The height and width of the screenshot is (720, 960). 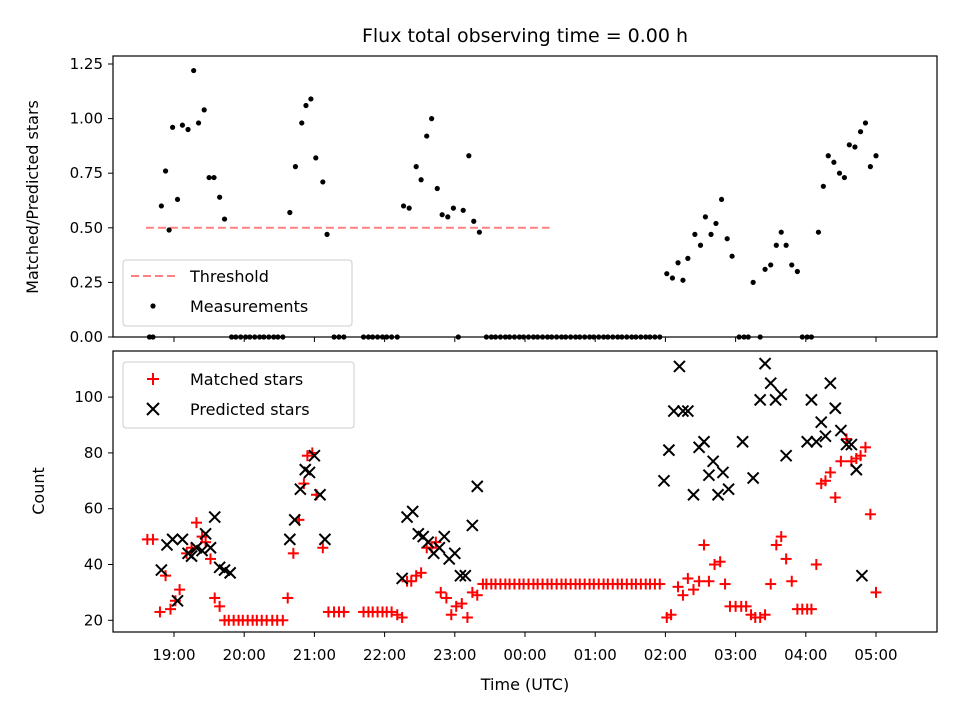 I want to click on svg-text: 1.00, so click(x=86, y=119).